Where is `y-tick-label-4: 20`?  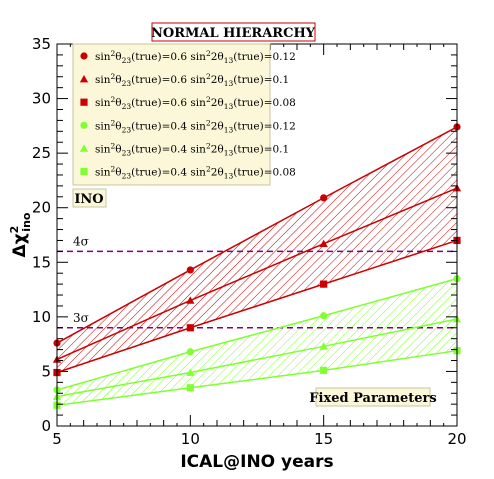
y-tick-label-4: 20 is located at coordinates (41, 208).